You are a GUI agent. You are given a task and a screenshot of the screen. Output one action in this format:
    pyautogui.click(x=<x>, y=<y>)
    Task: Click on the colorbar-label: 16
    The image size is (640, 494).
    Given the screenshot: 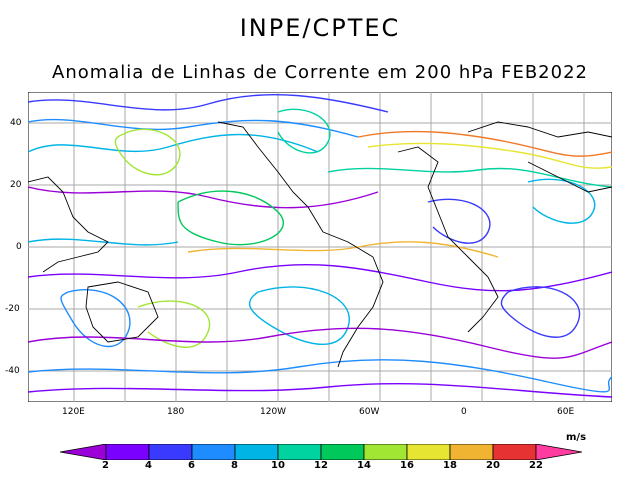 What is the action you would take?
    pyautogui.click(x=407, y=465)
    